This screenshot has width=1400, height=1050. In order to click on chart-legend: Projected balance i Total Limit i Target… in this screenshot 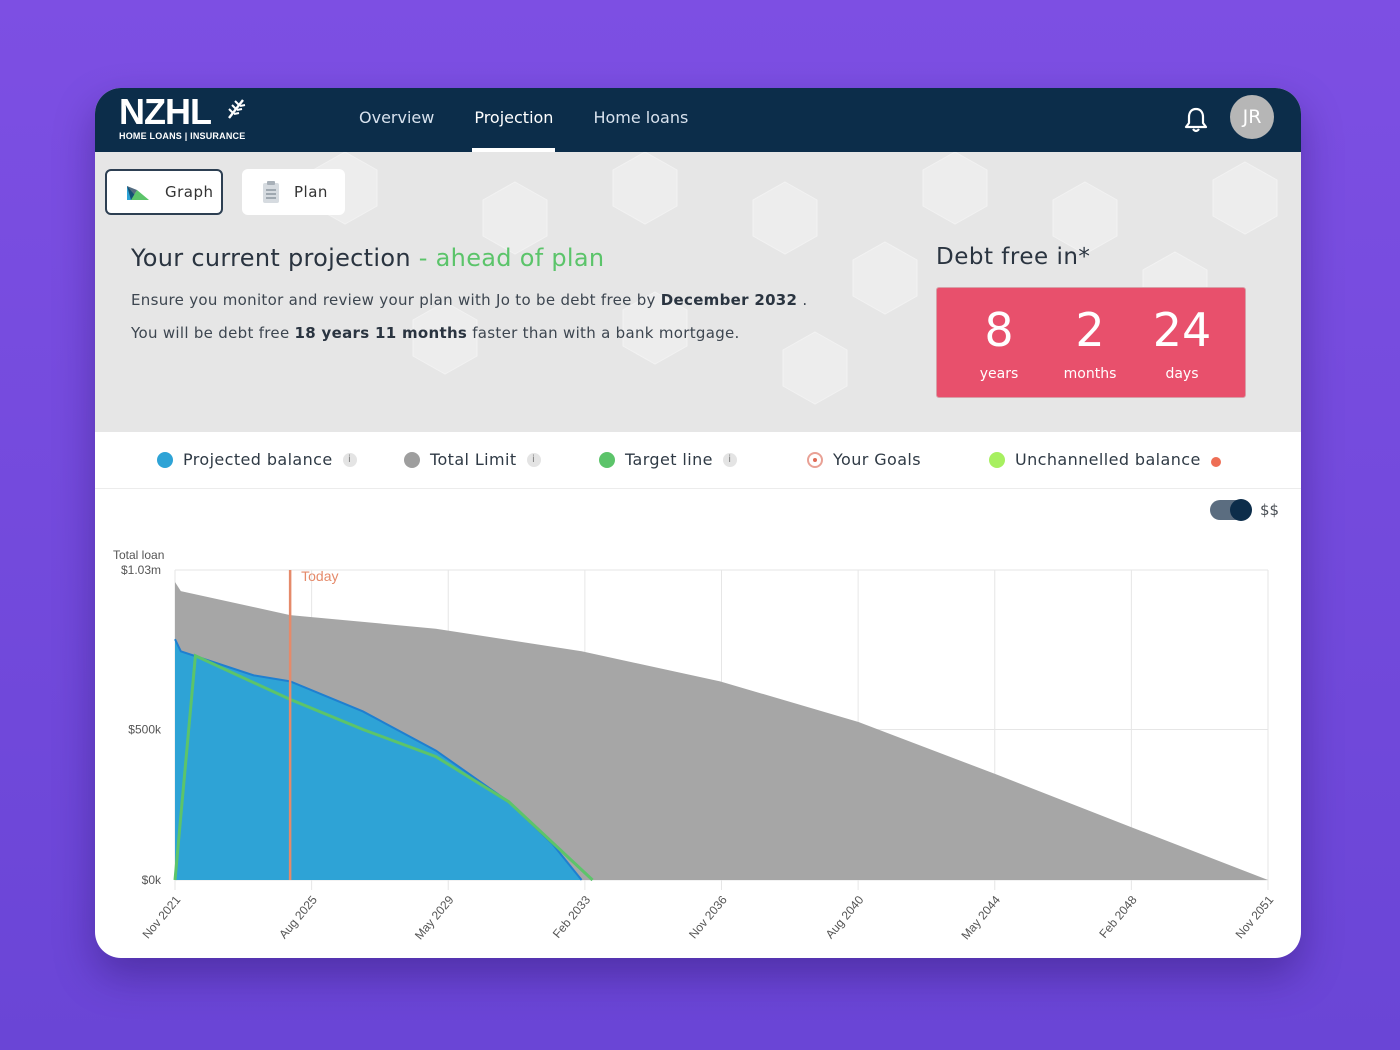, I will do `click(698, 460)`.